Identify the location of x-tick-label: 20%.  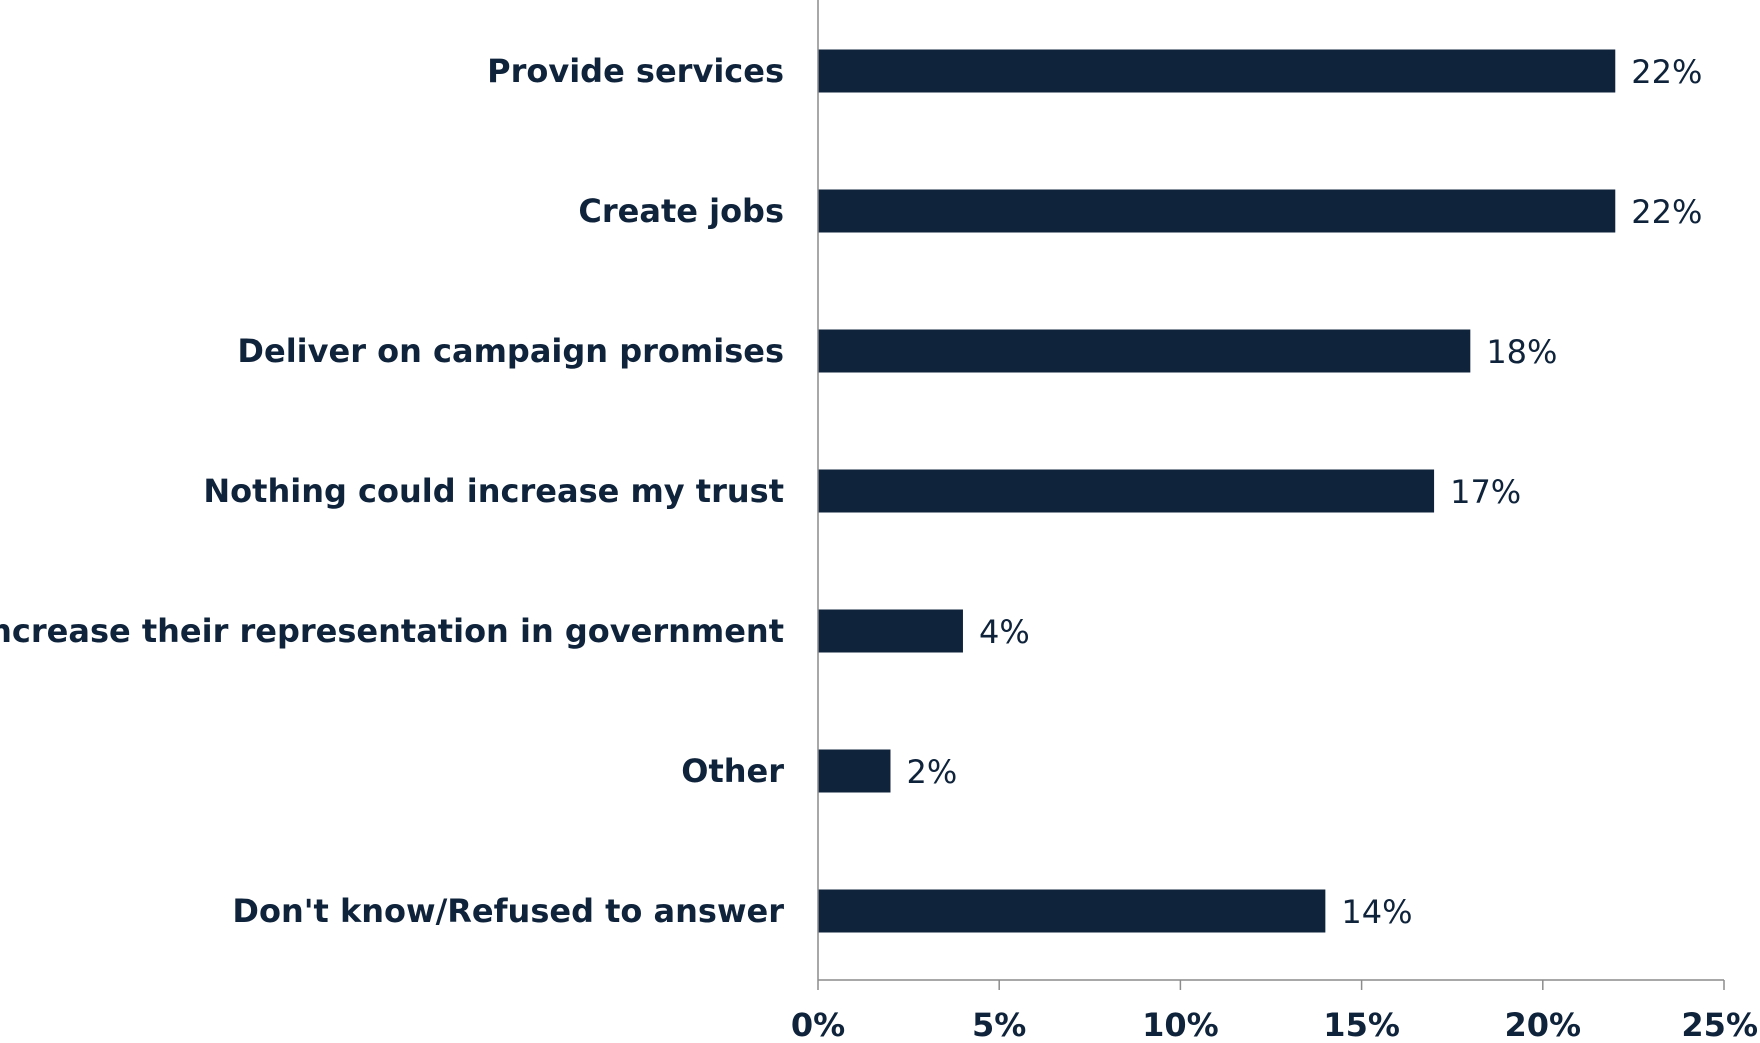
(1543, 1024).